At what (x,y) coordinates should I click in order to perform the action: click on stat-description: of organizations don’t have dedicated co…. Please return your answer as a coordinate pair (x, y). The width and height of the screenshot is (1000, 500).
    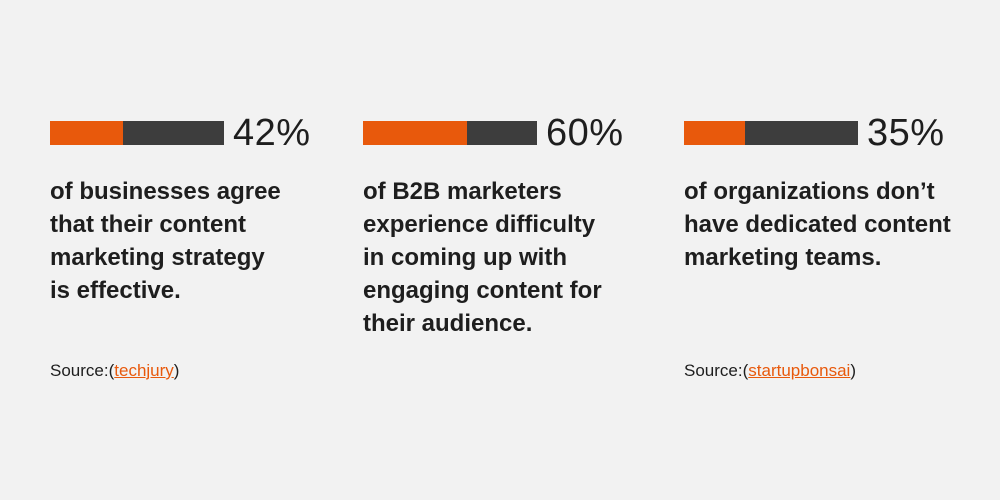
    Looking at the image, I should click on (817, 224).